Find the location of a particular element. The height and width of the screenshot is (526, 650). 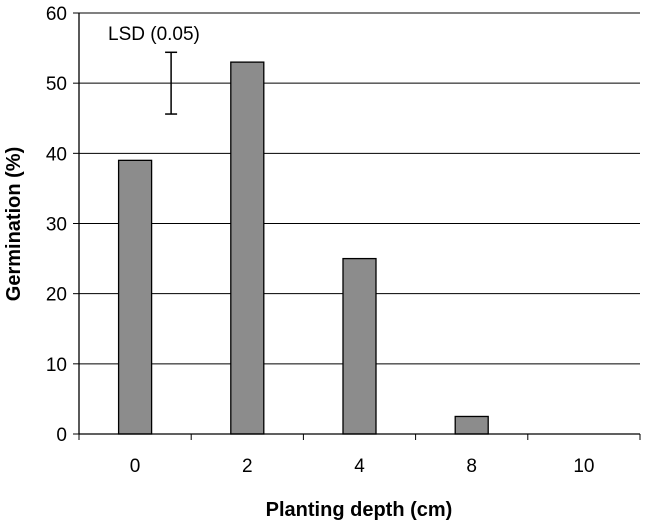

y-tick-label: 40 is located at coordinates (56, 154).